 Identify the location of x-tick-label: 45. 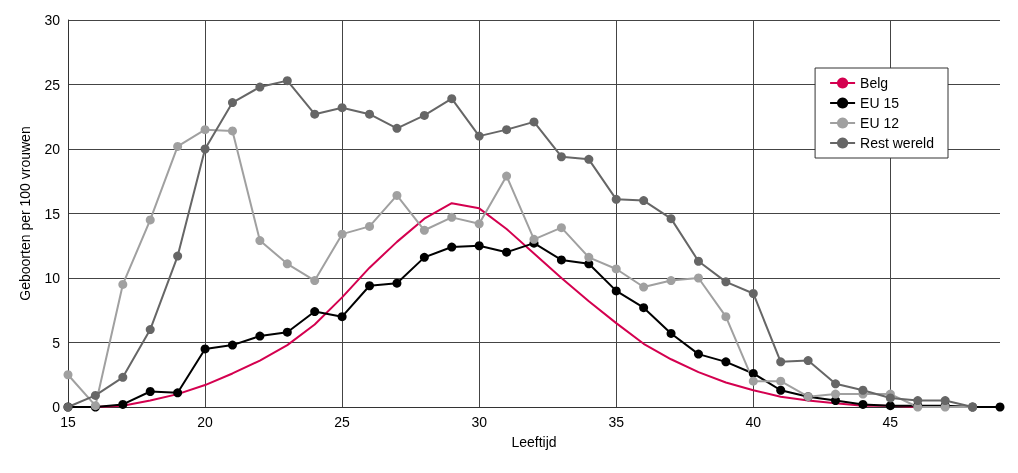
(890, 422).